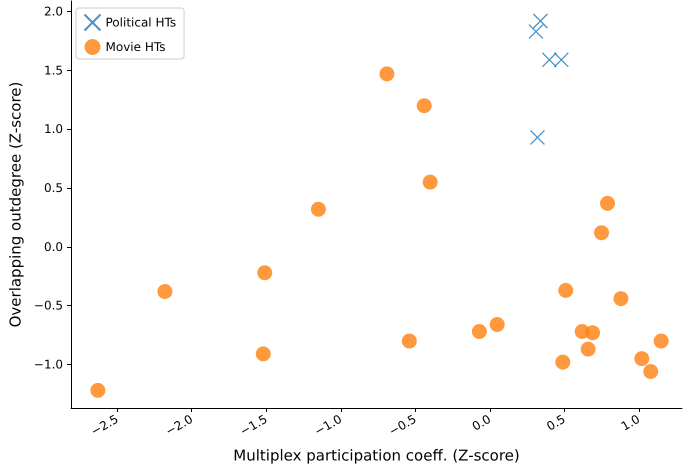 The image size is (683, 468). Describe the element at coordinates (54, 129) in the screenshot. I see `y-tick-label: 1.0` at that location.